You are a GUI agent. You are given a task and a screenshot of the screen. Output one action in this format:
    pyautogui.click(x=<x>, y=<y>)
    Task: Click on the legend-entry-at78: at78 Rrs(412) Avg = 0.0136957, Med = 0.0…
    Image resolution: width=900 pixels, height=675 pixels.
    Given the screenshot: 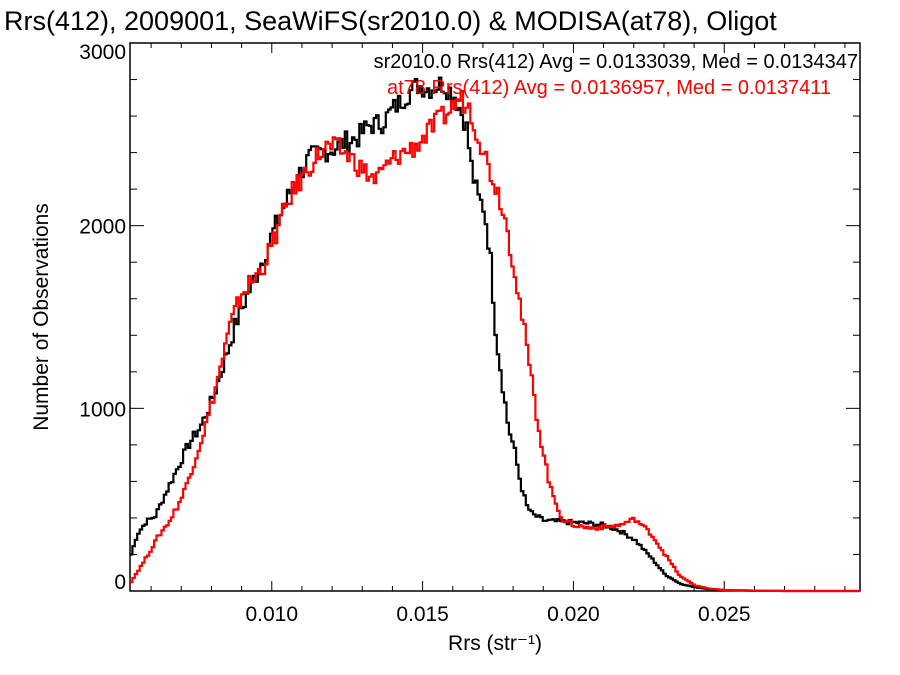 What is the action you would take?
    pyautogui.click(x=609, y=88)
    